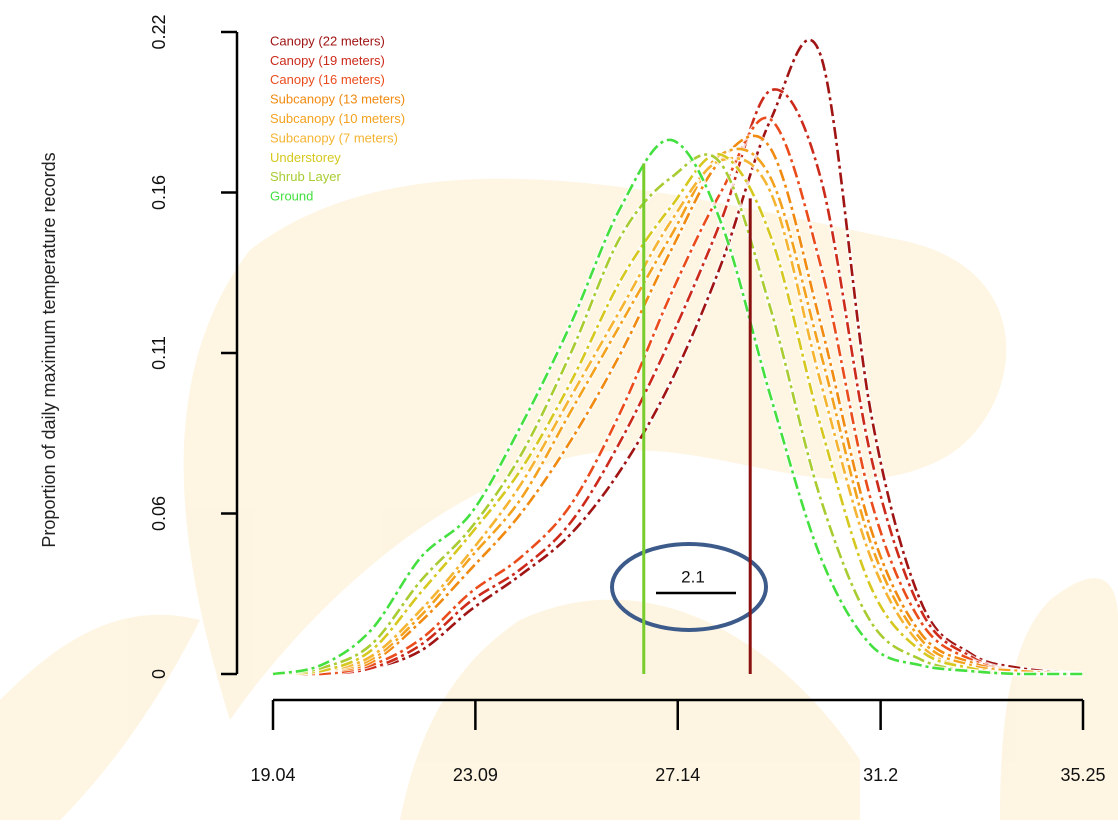 This screenshot has height=825, width=1118. Describe the element at coordinates (693, 576) in the screenshot. I see `annotation: 2.1` at that location.